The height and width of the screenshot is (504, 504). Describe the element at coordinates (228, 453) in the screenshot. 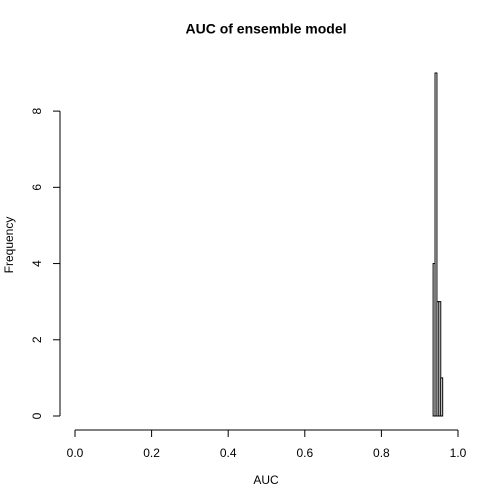

I see `x-tick-label: 0.4` at that location.